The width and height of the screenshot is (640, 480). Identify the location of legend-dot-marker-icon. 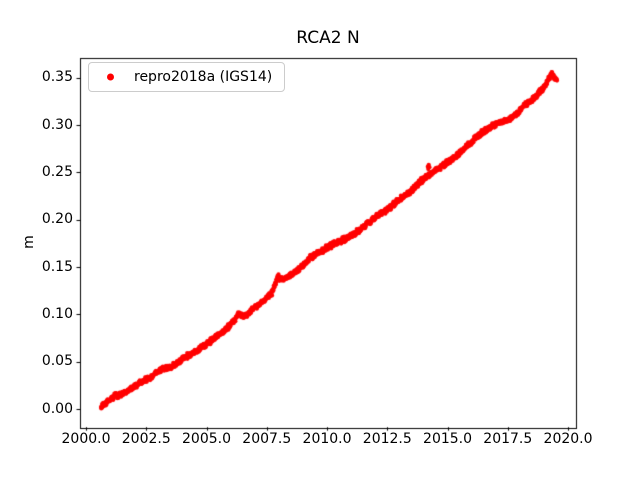
(110, 77).